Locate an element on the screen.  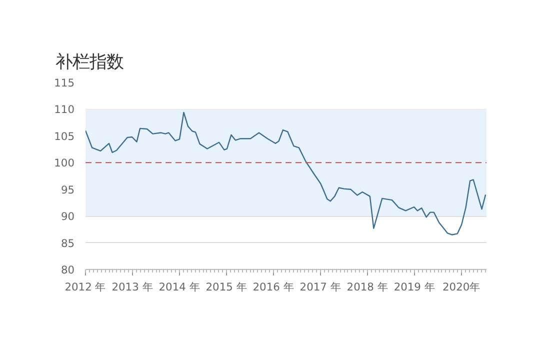
x-tick-label: 2019 年 is located at coordinates (415, 287).